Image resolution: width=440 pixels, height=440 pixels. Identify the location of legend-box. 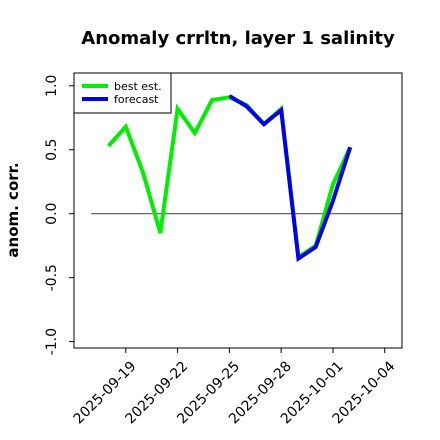
(122, 93).